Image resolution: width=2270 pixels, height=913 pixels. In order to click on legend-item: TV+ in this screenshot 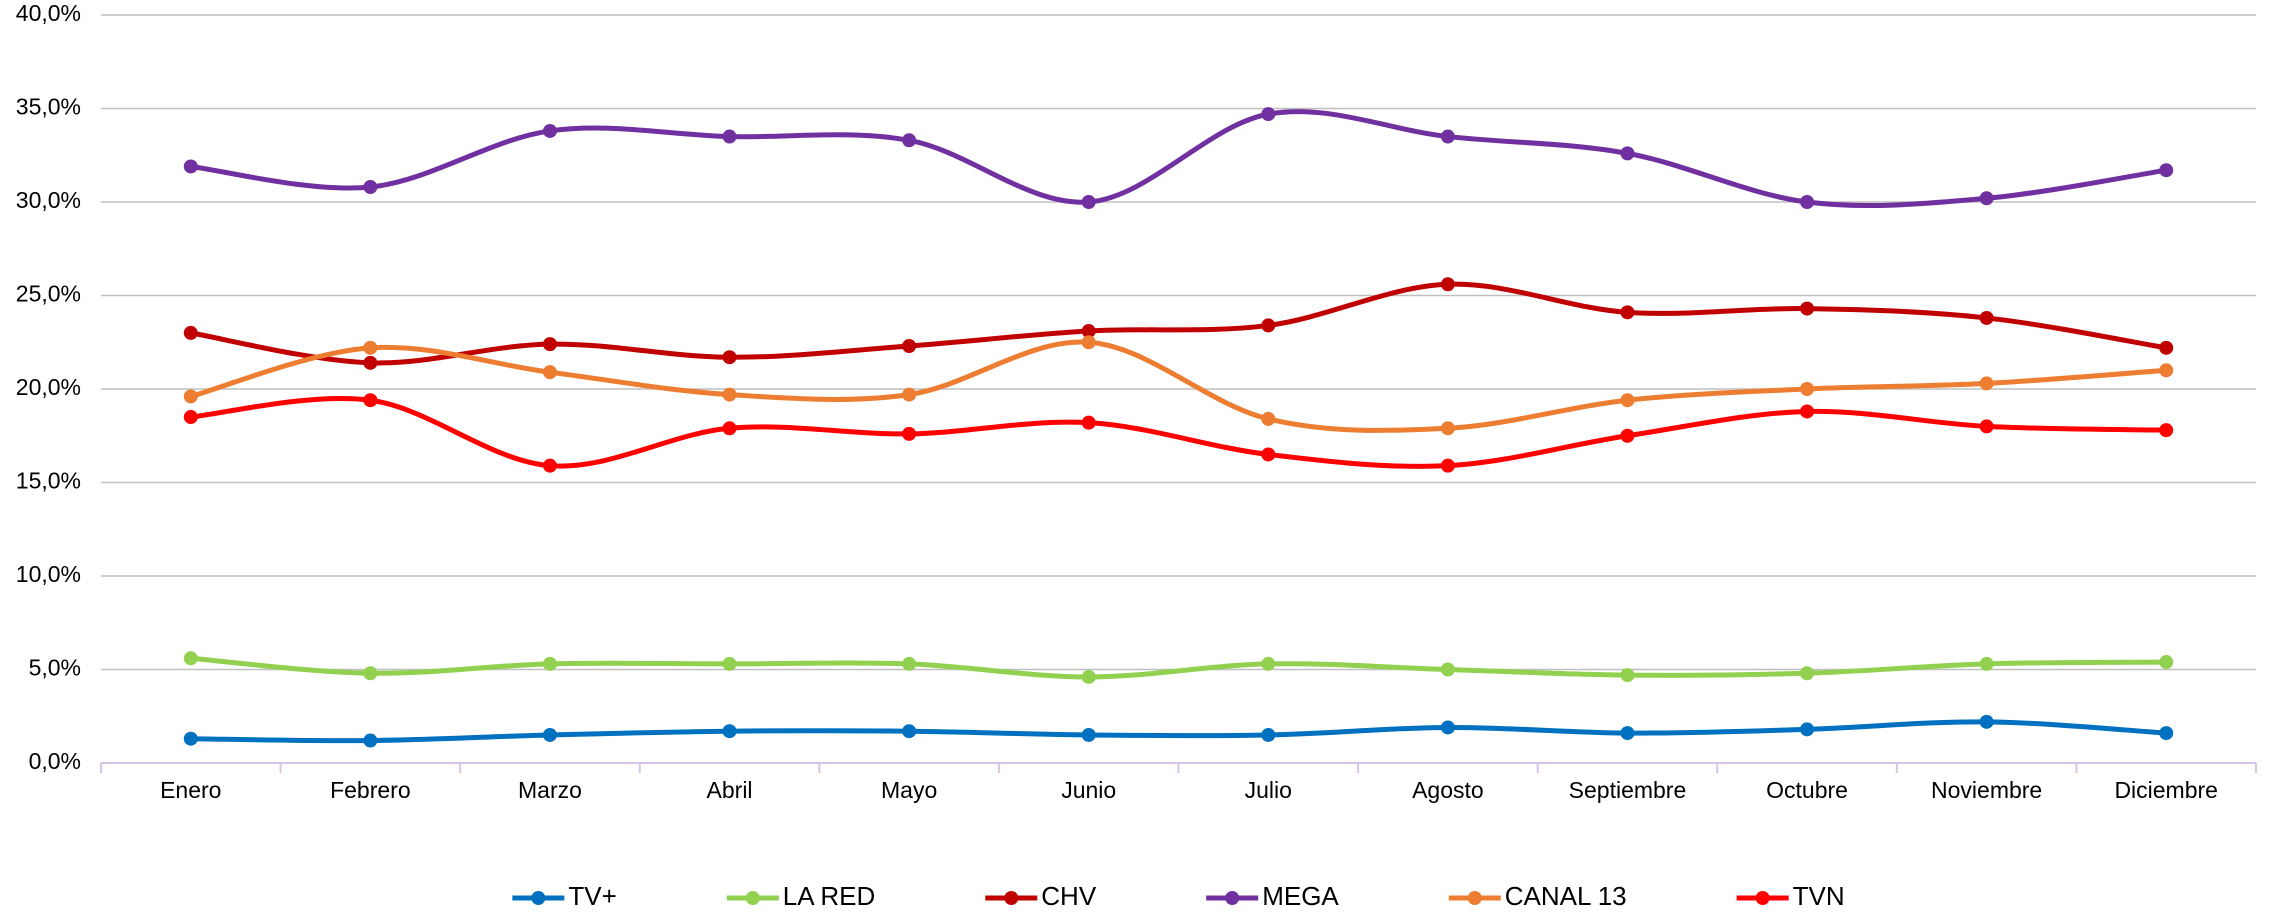, I will do `click(564, 896)`.